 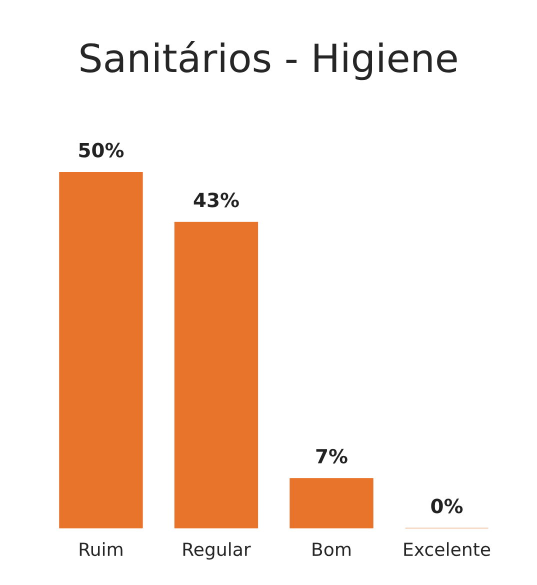 What do you see at coordinates (268, 60) in the screenshot?
I see `chart-title: Sanitários - Higiene` at bounding box center [268, 60].